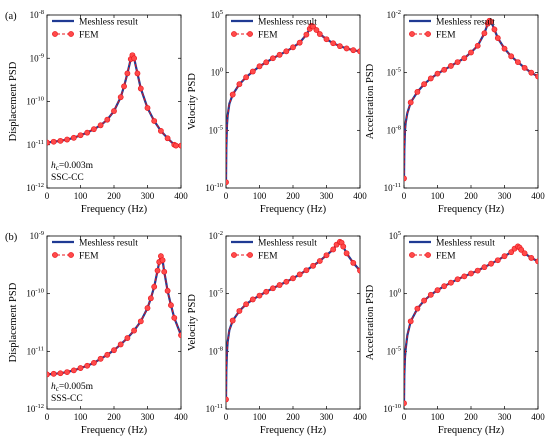 The height and width of the screenshot is (436, 550). I want to click on panel-label: (b), so click(11, 237).